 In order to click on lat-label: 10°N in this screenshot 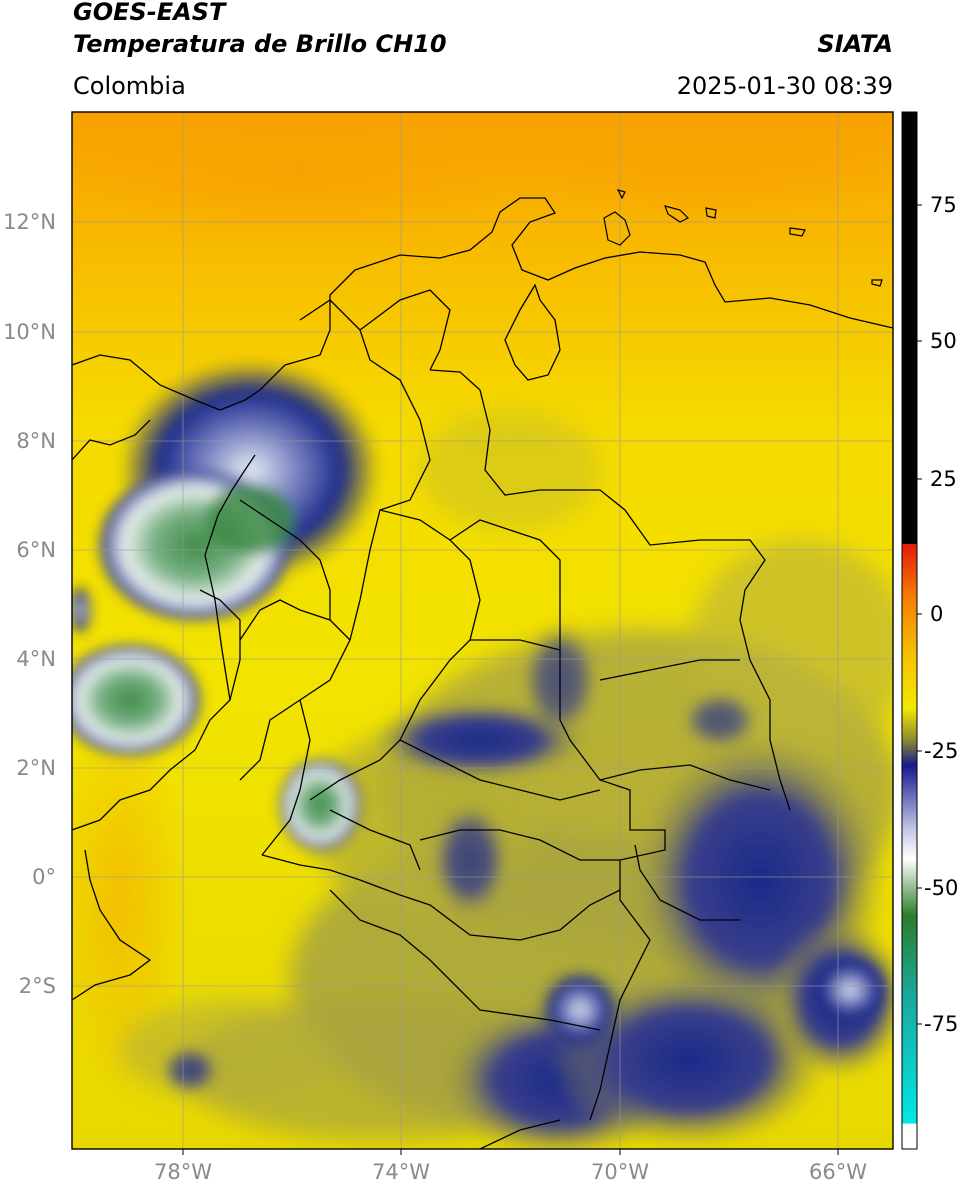, I will do `click(29, 332)`.